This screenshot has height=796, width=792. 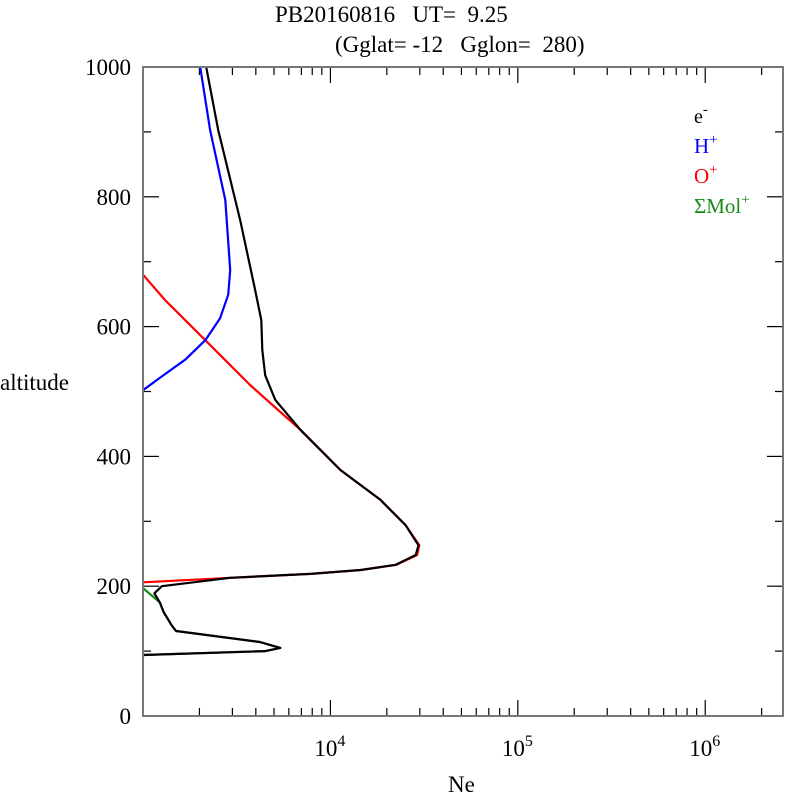 What do you see at coordinates (108, 67) in the screenshot?
I see `y-tick-label: 1000` at bounding box center [108, 67].